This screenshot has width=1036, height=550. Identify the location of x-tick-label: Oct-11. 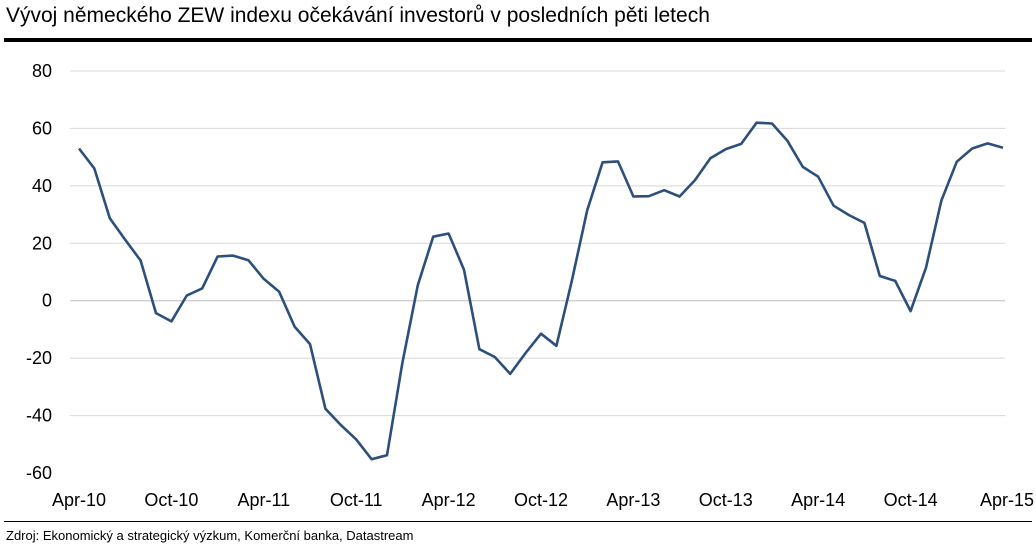
(356, 500).